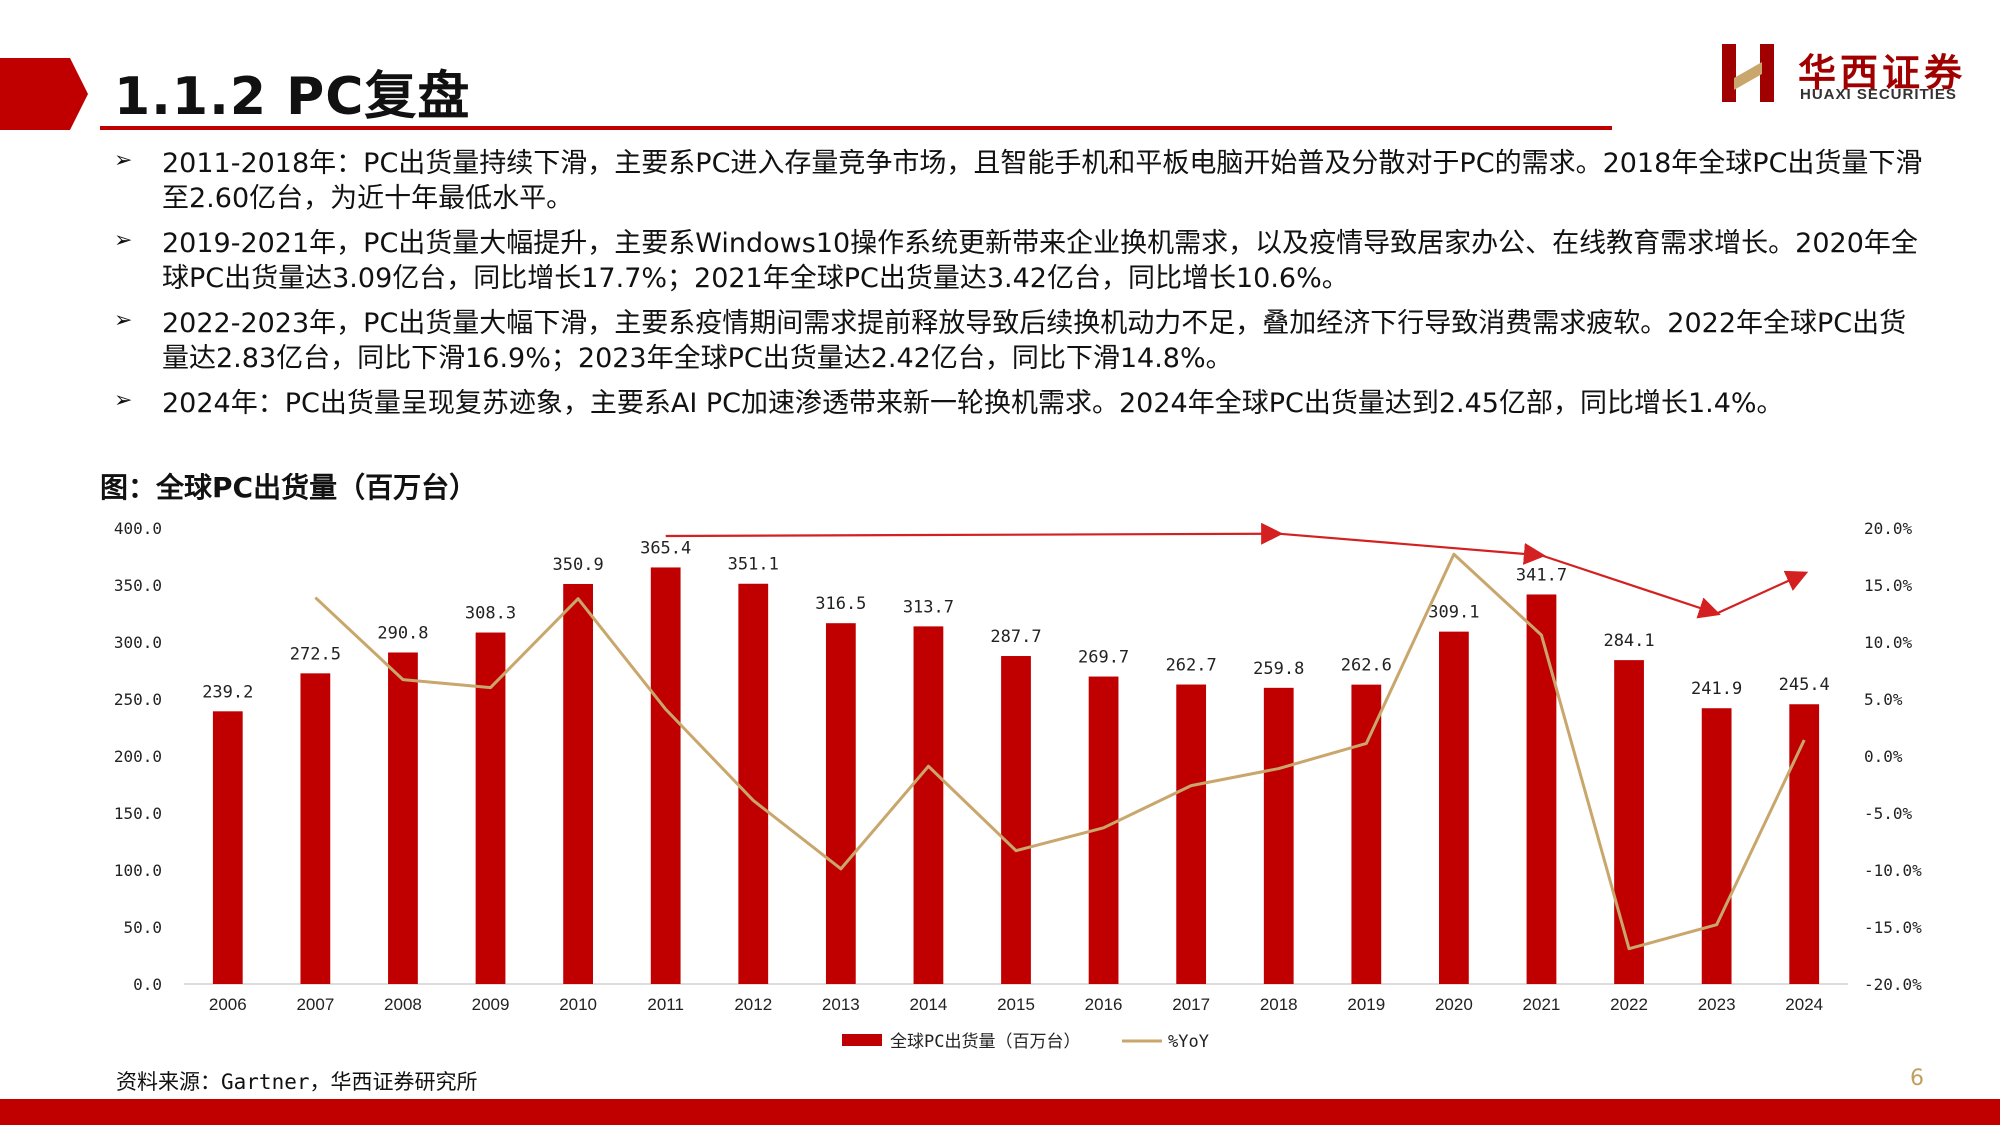  Describe the element at coordinates (929, 1004) in the screenshot. I see `x-axis-tick-label: 2014` at that location.